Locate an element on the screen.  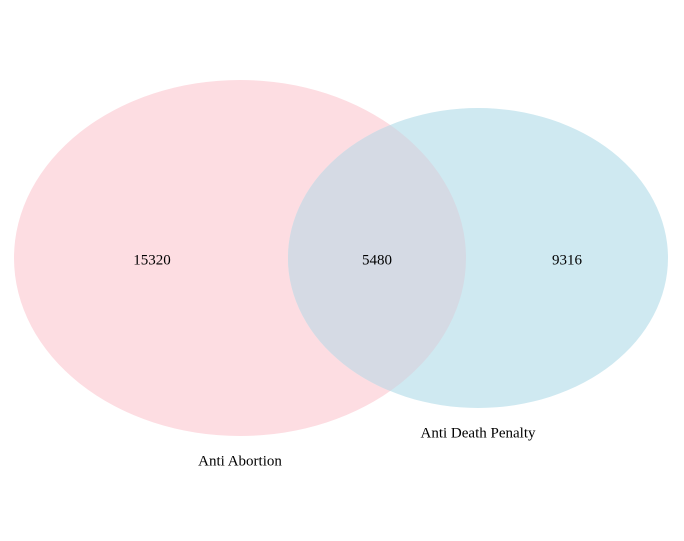
b-only-count: 9316 is located at coordinates (567, 260).